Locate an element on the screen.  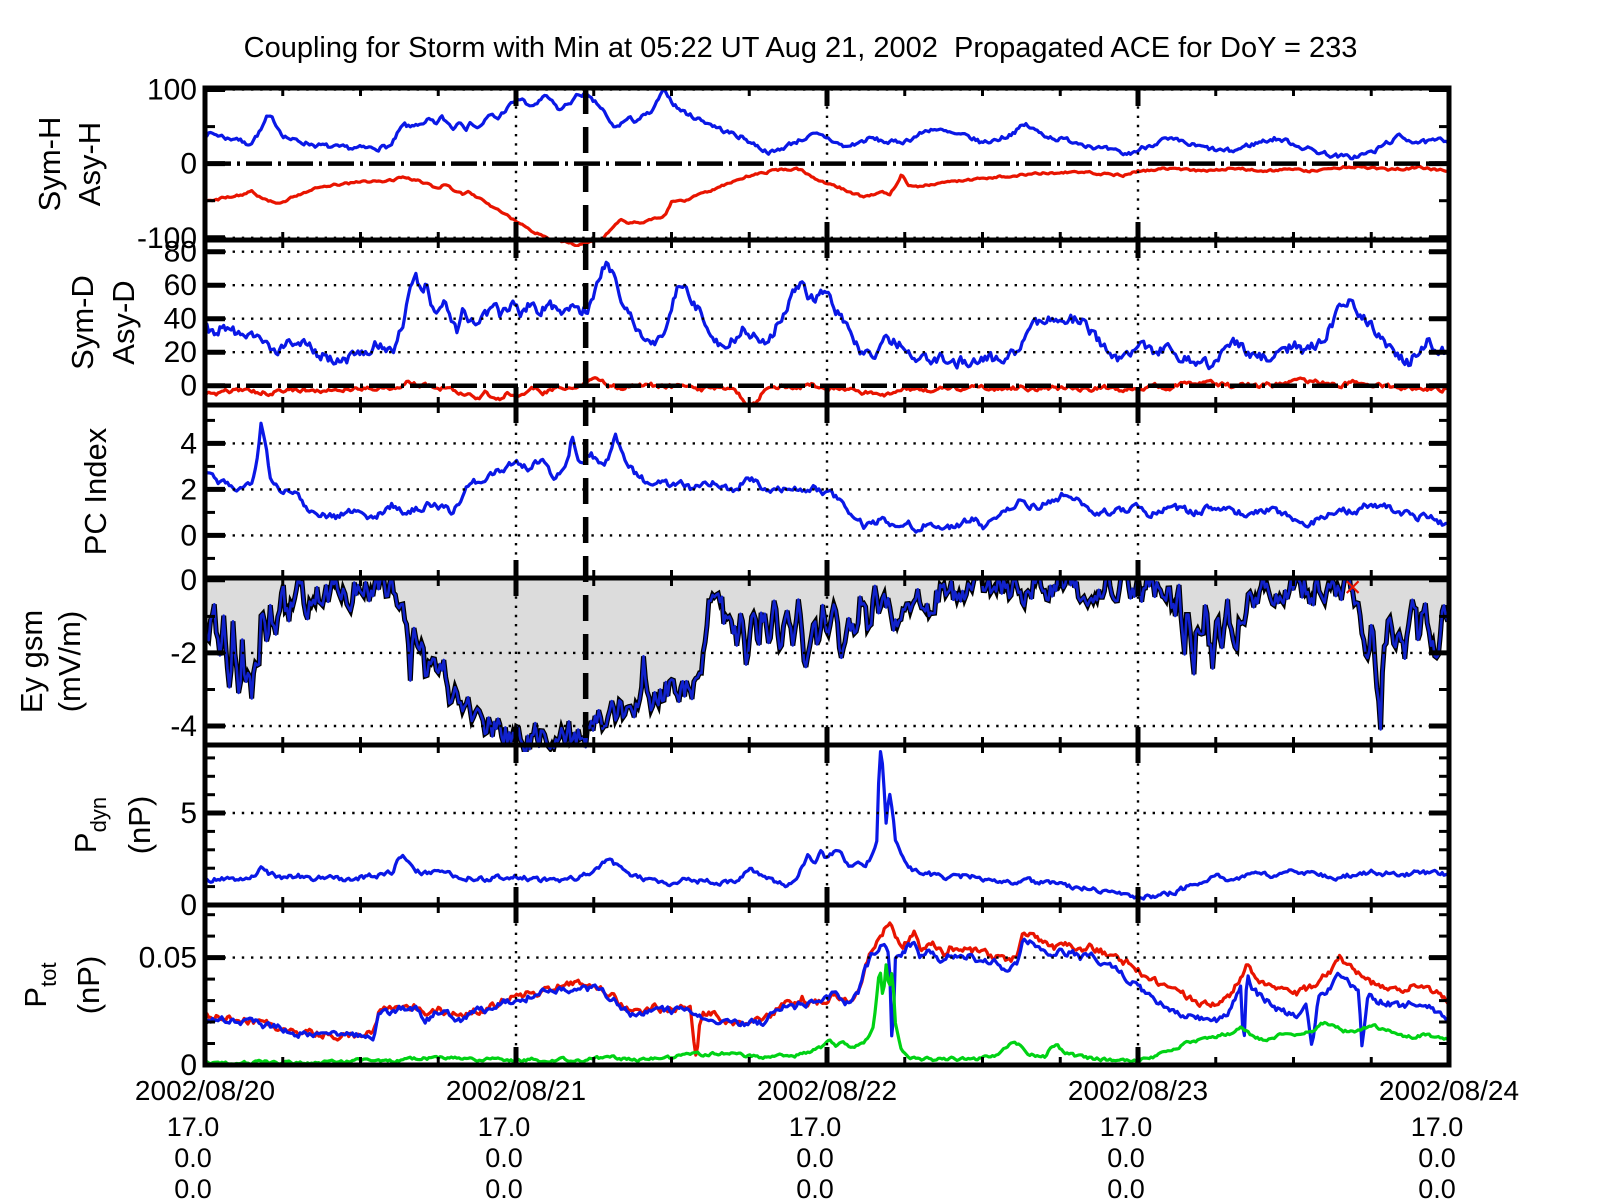
p-tot-blue-line is located at coordinates (827, 992).